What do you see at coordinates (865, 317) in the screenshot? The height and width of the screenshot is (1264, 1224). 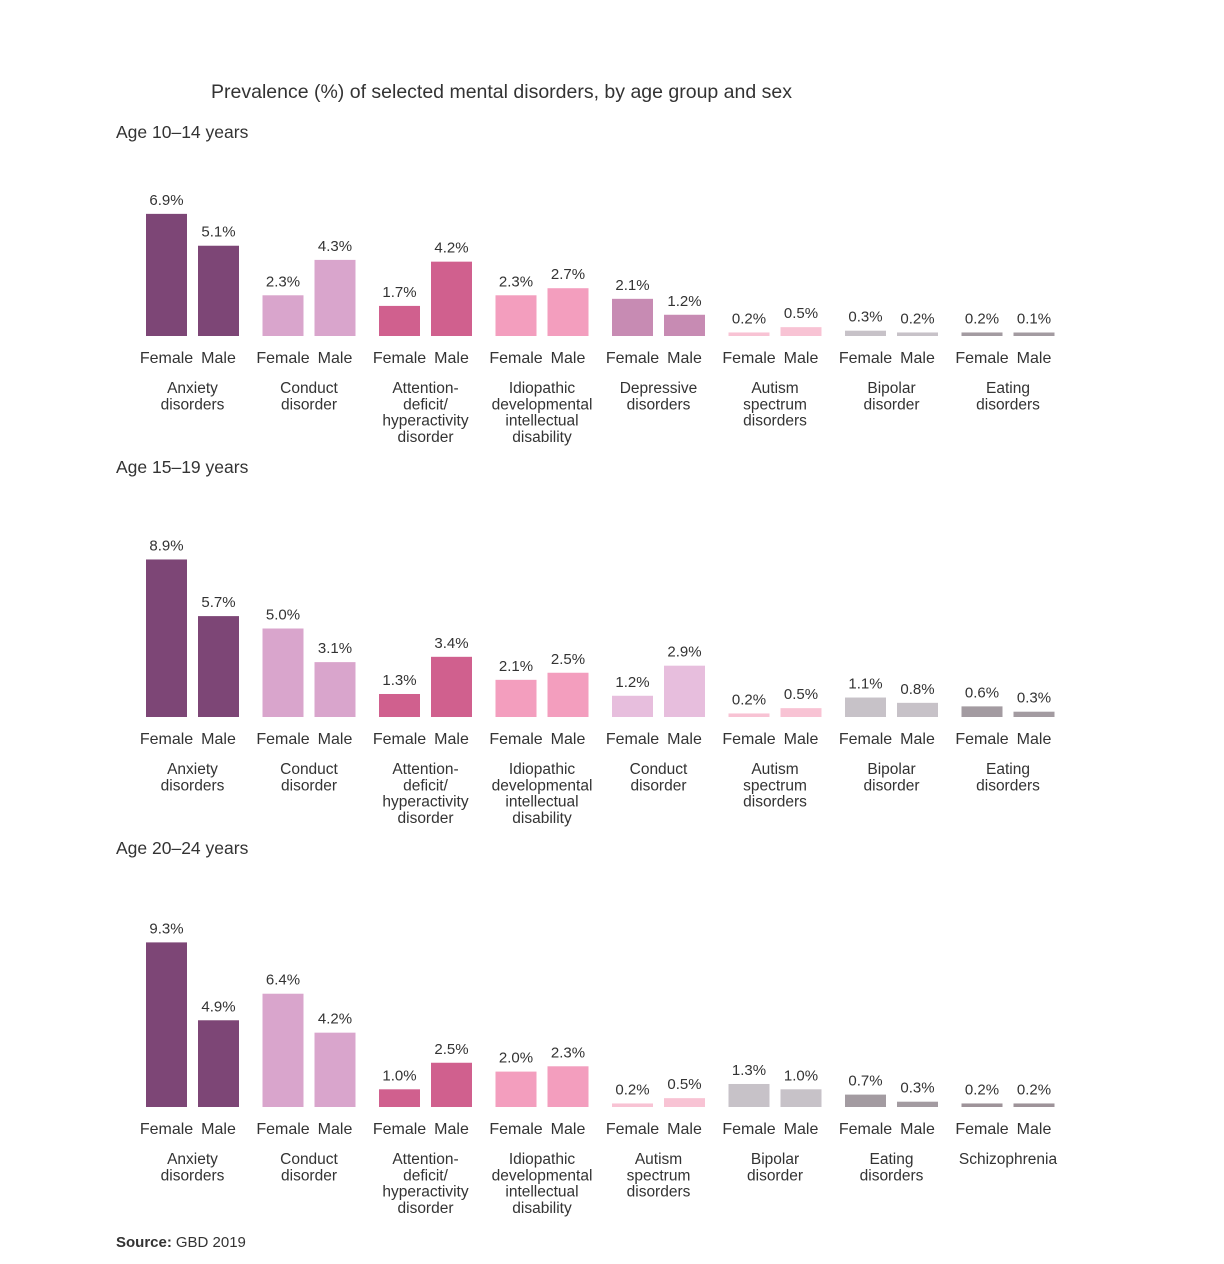 I see `female-value-label: 0.3%` at bounding box center [865, 317].